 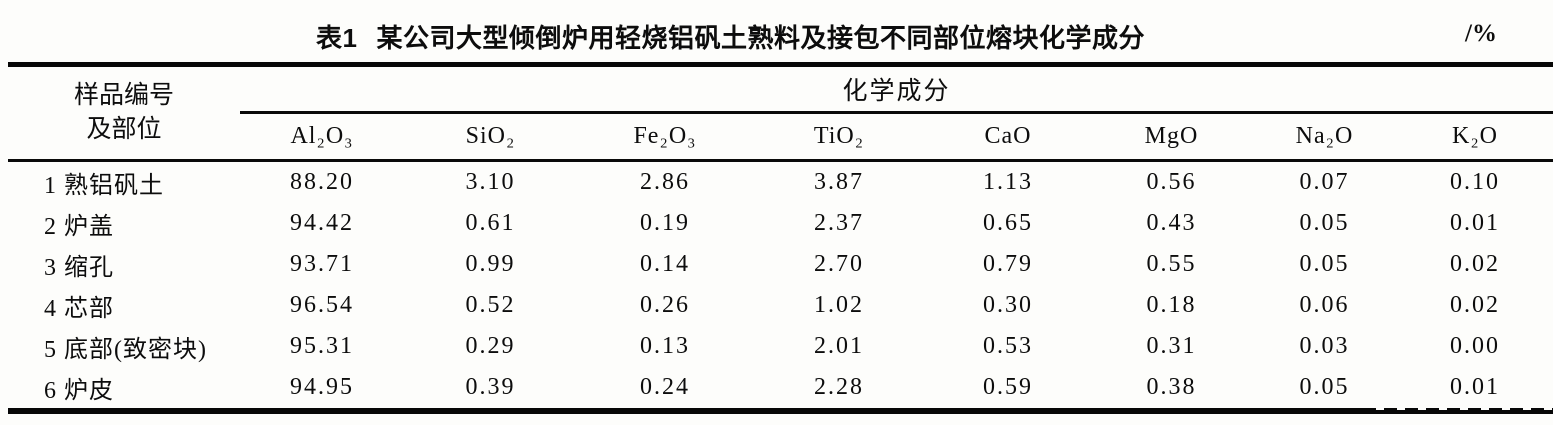 I want to click on value-cell: 0.24, so click(x=665, y=387).